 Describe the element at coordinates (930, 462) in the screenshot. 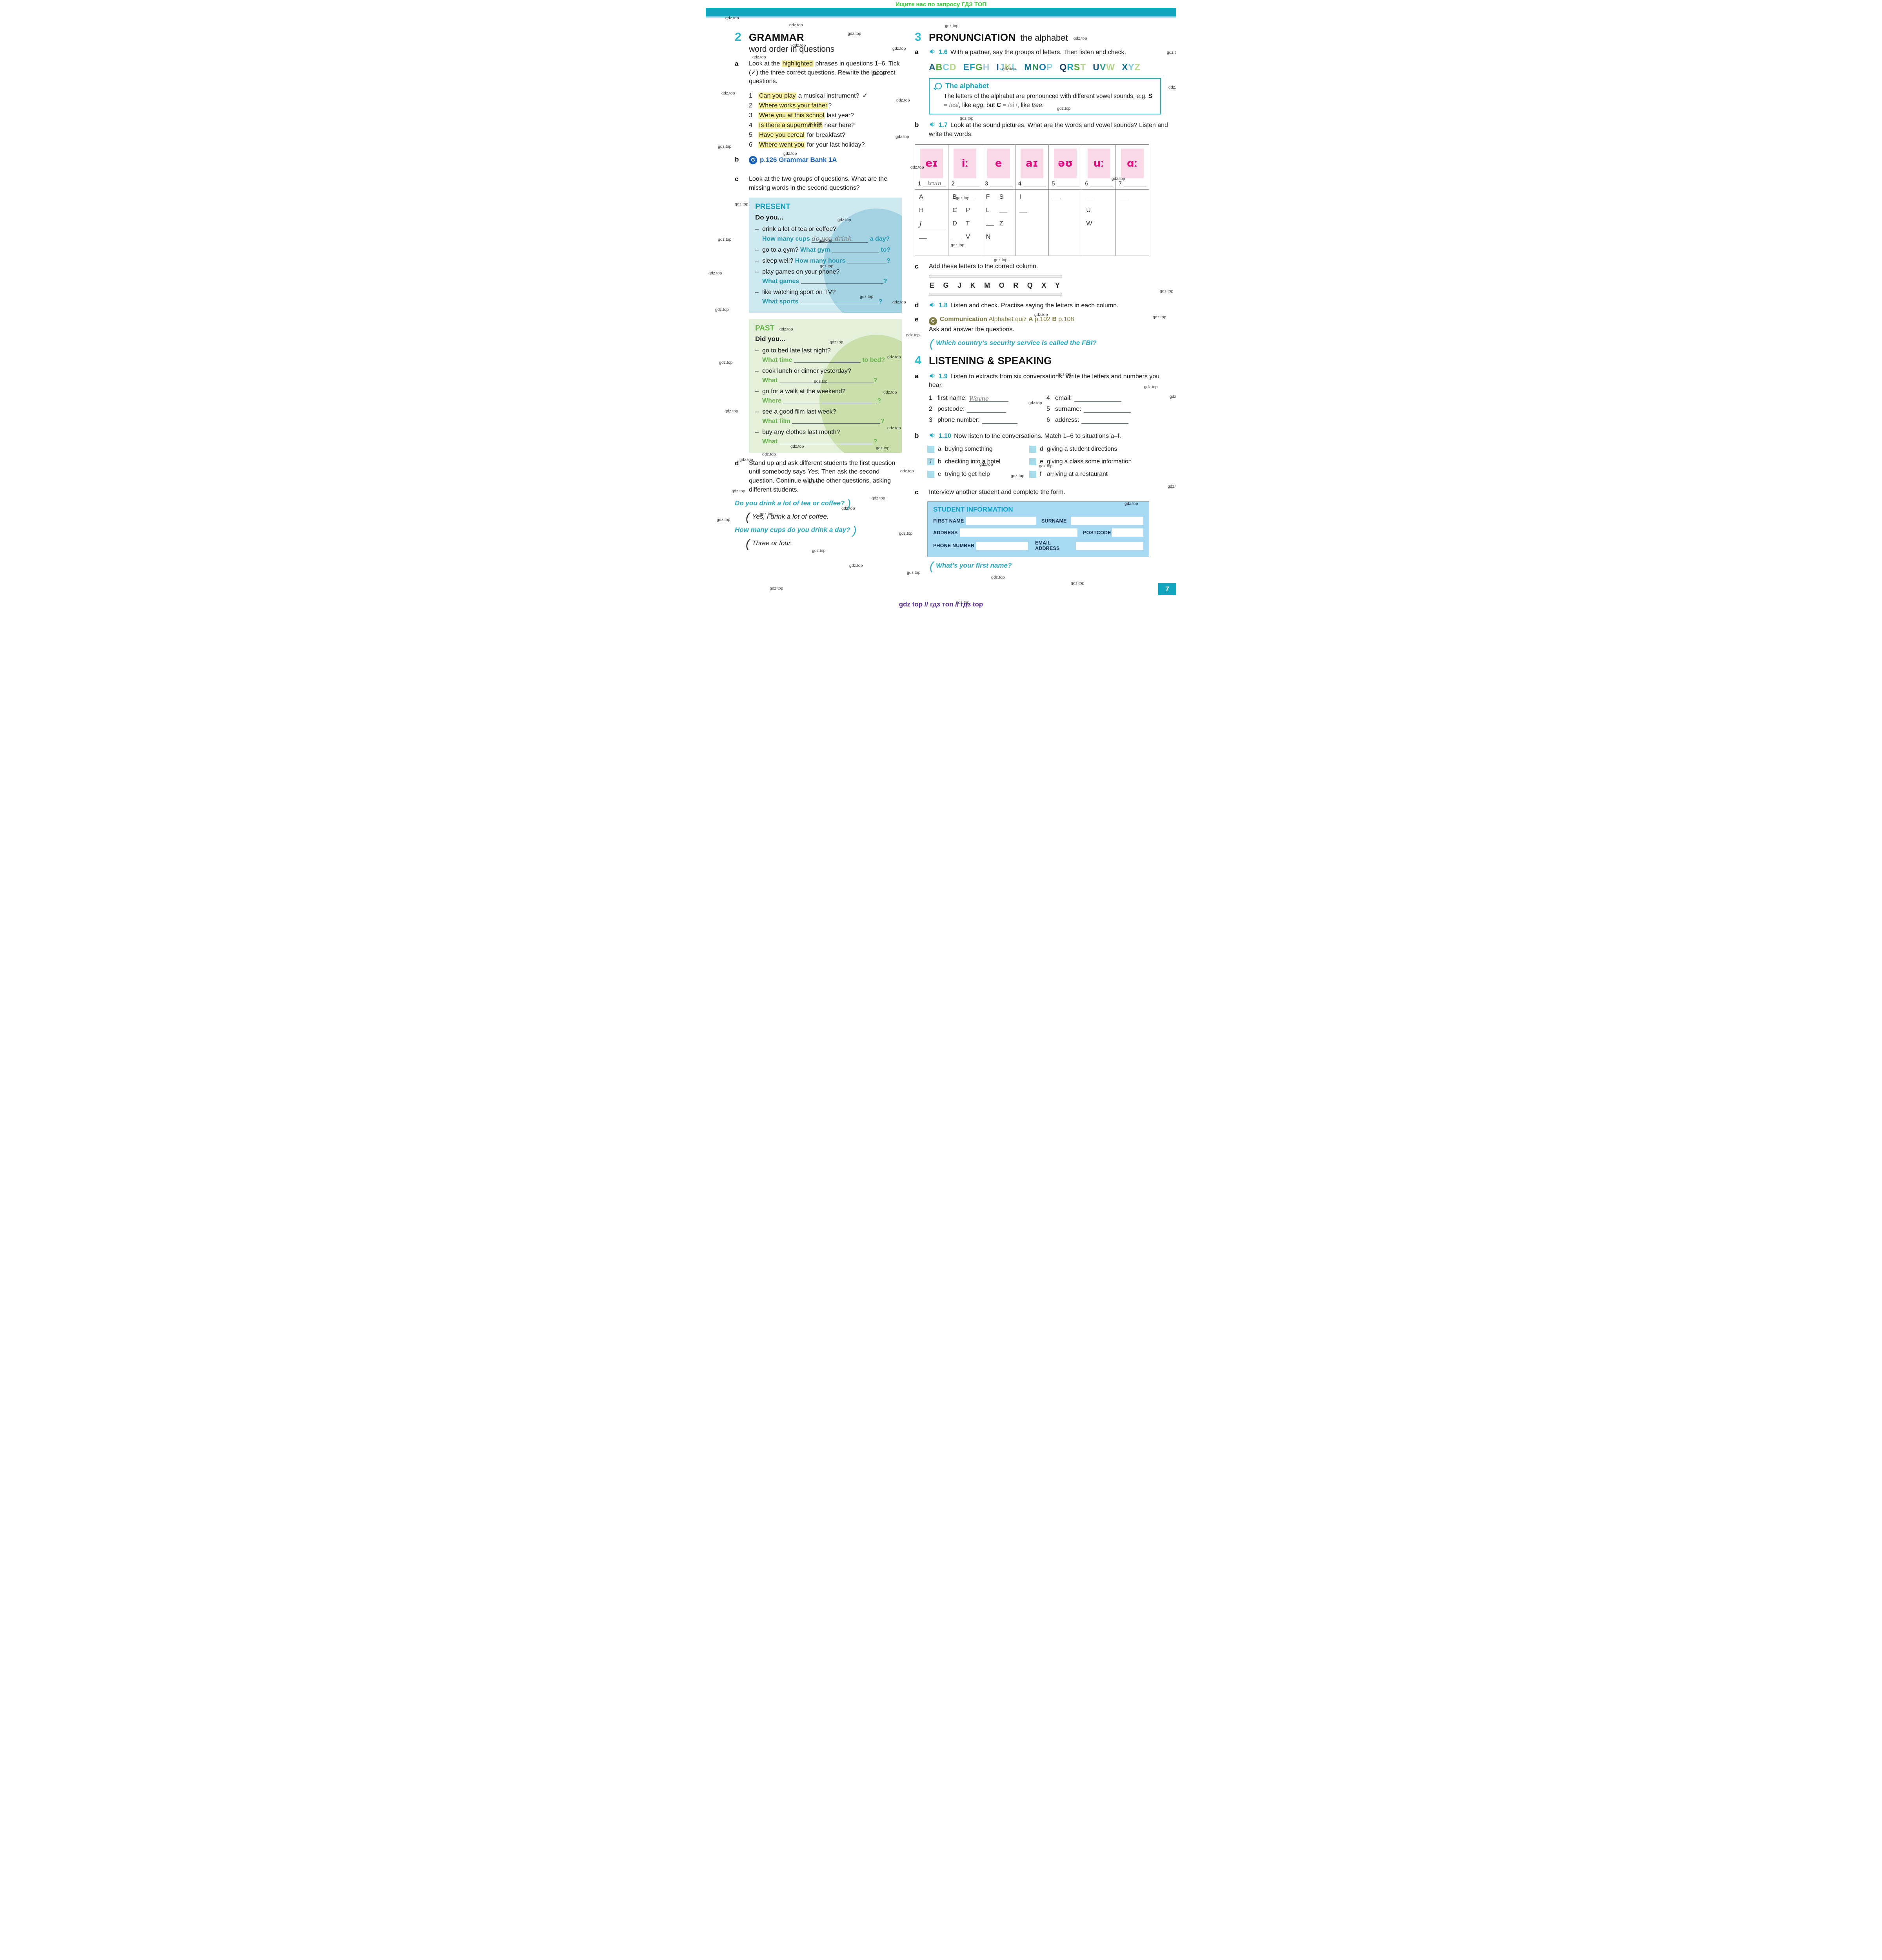

I see `match-box: 1` at that location.